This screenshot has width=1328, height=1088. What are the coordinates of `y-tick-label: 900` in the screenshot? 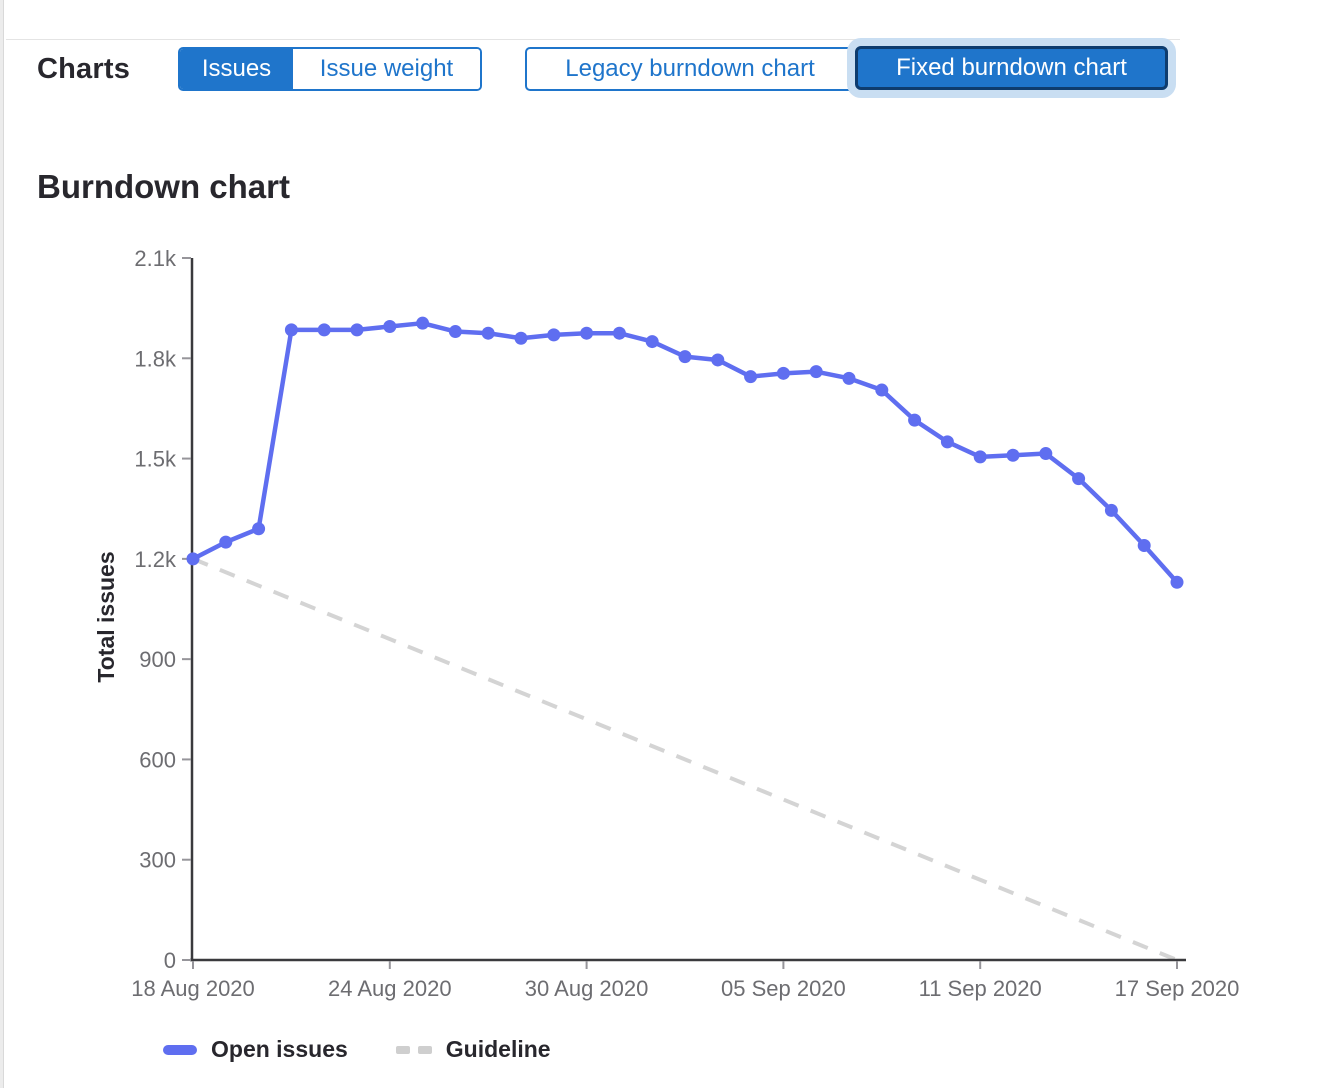 It's located at (157, 659).